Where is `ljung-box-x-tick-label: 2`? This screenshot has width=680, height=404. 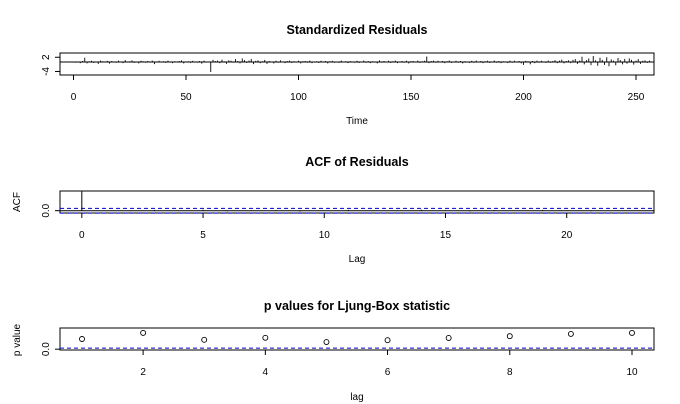 ljung-box-x-tick-label: 2 is located at coordinates (143, 372).